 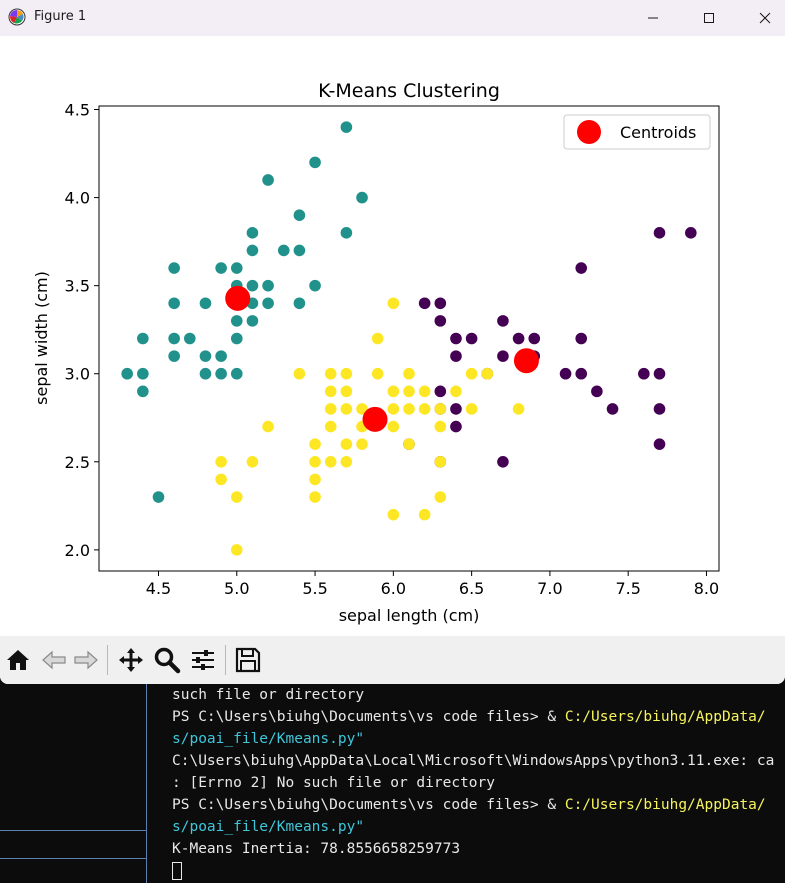 What do you see at coordinates (653, 18) in the screenshot?
I see `minimize-button` at bounding box center [653, 18].